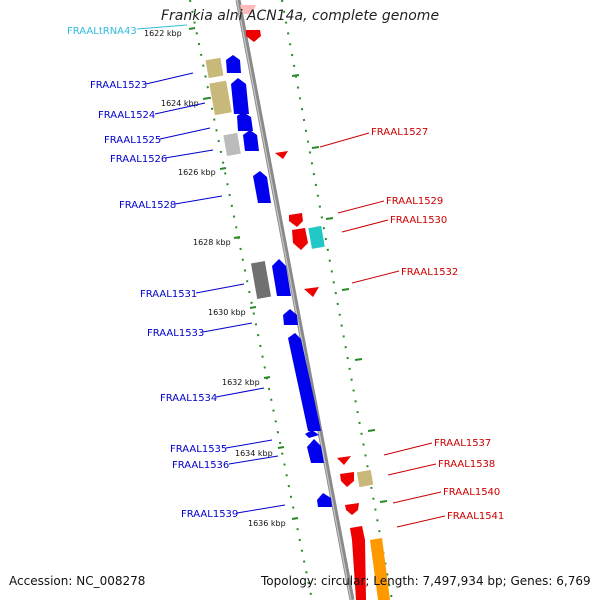 Image resolution: width=600 pixels, height=600 pixels. What do you see at coordinates (248, 9) in the screenshot?
I see `gene-pink` at bounding box center [248, 9].